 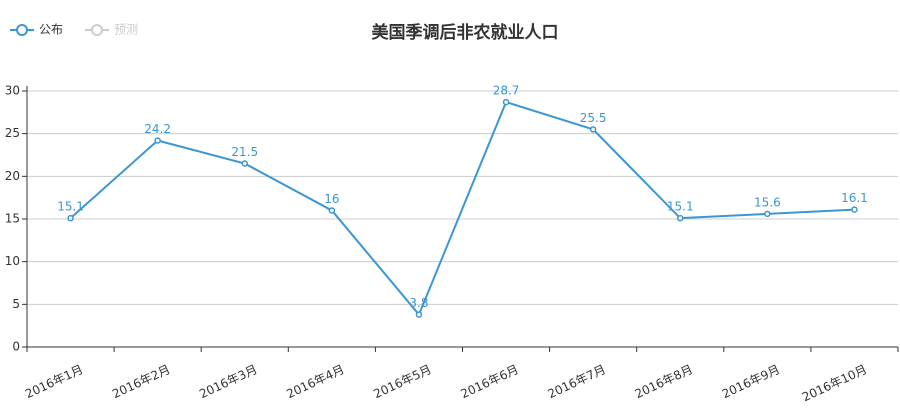 I want to click on y-tick-label: 5, so click(x=16, y=304).